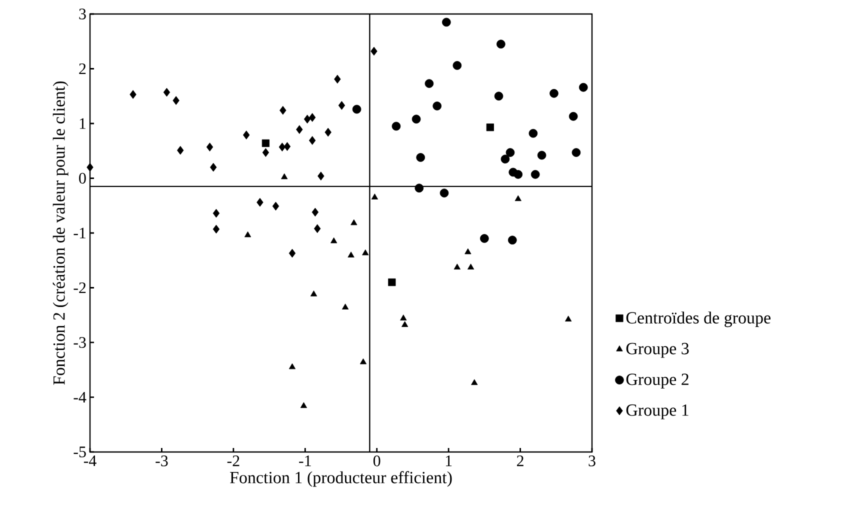 This screenshot has width=846, height=518. I want to click on x-tick-label: 2, so click(520, 461).